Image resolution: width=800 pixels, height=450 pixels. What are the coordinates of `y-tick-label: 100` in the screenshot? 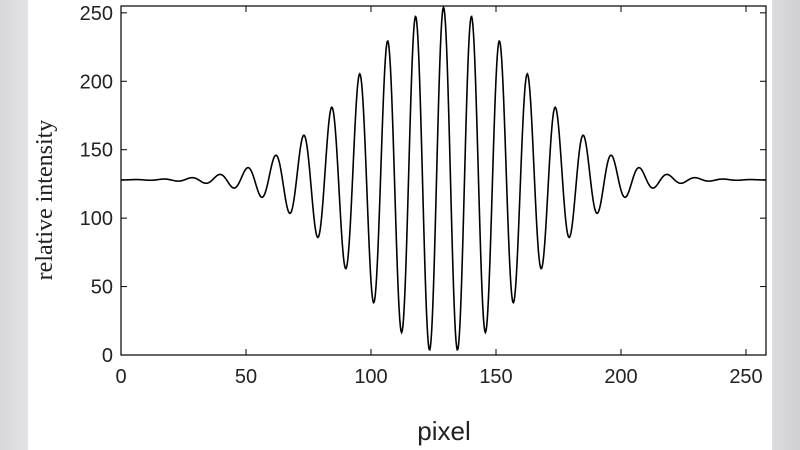 It's located at (96, 219).